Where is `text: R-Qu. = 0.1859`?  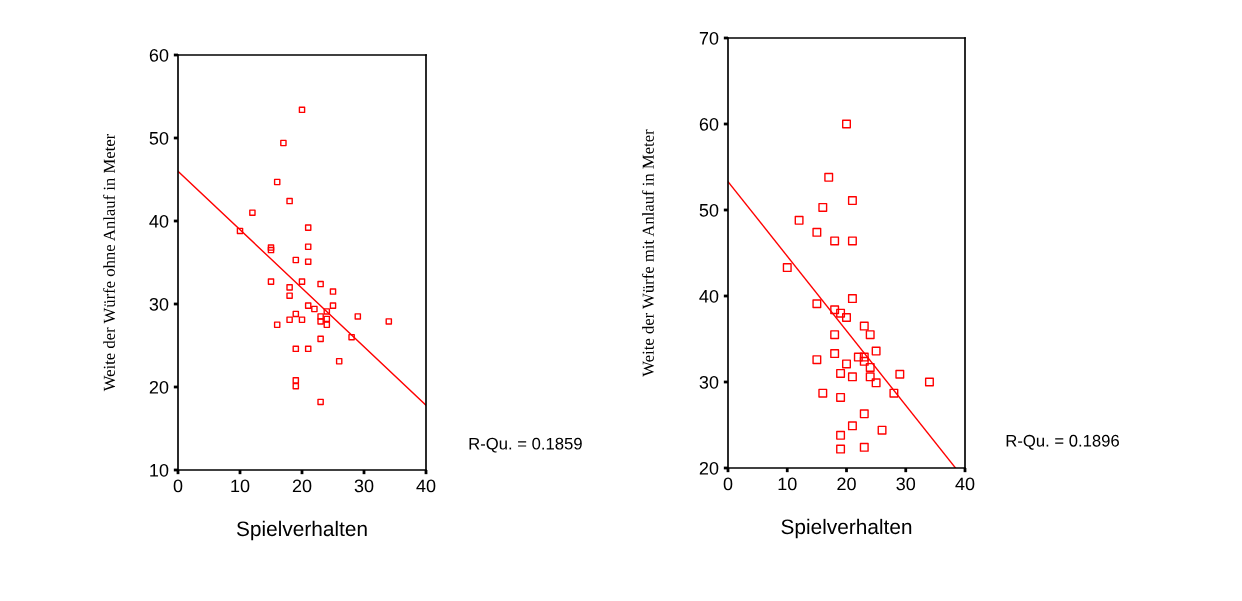 text: R-Qu. = 0.1859 is located at coordinates (525, 445).